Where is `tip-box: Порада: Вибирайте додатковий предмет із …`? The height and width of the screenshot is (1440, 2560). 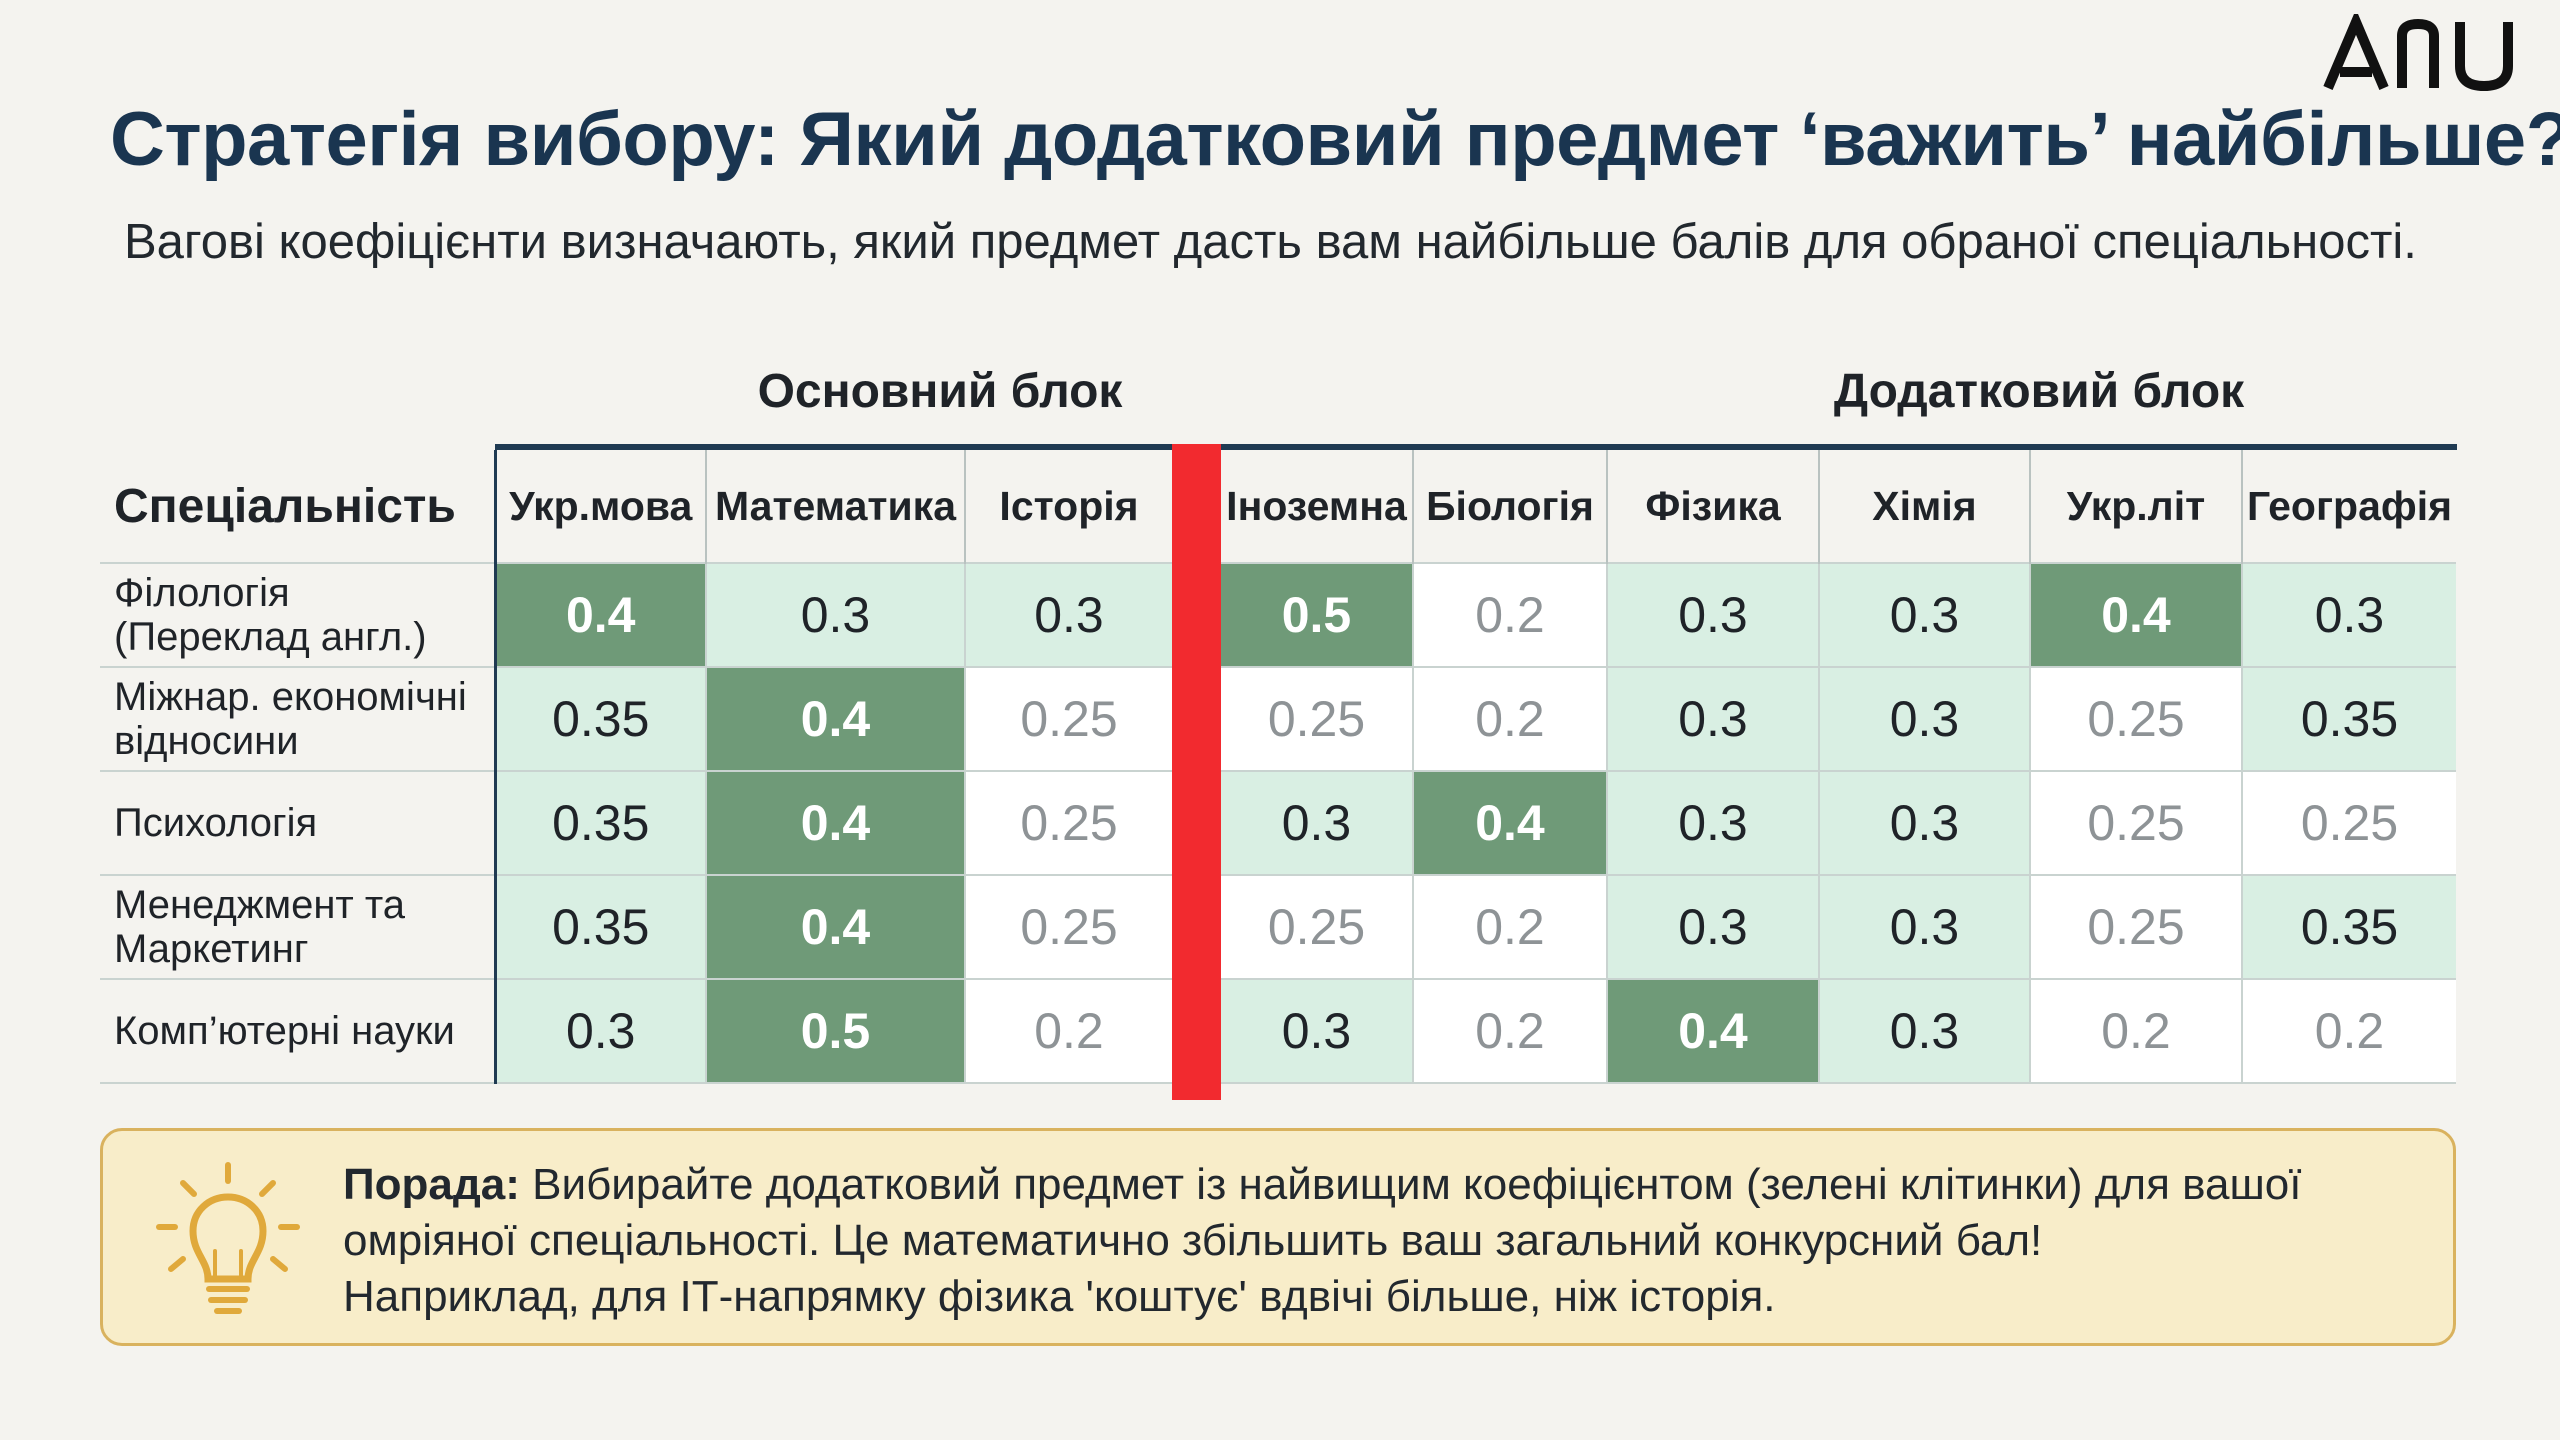 tip-box: Порада: Вибирайте додатковий предмет із … is located at coordinates (1278, 1237).